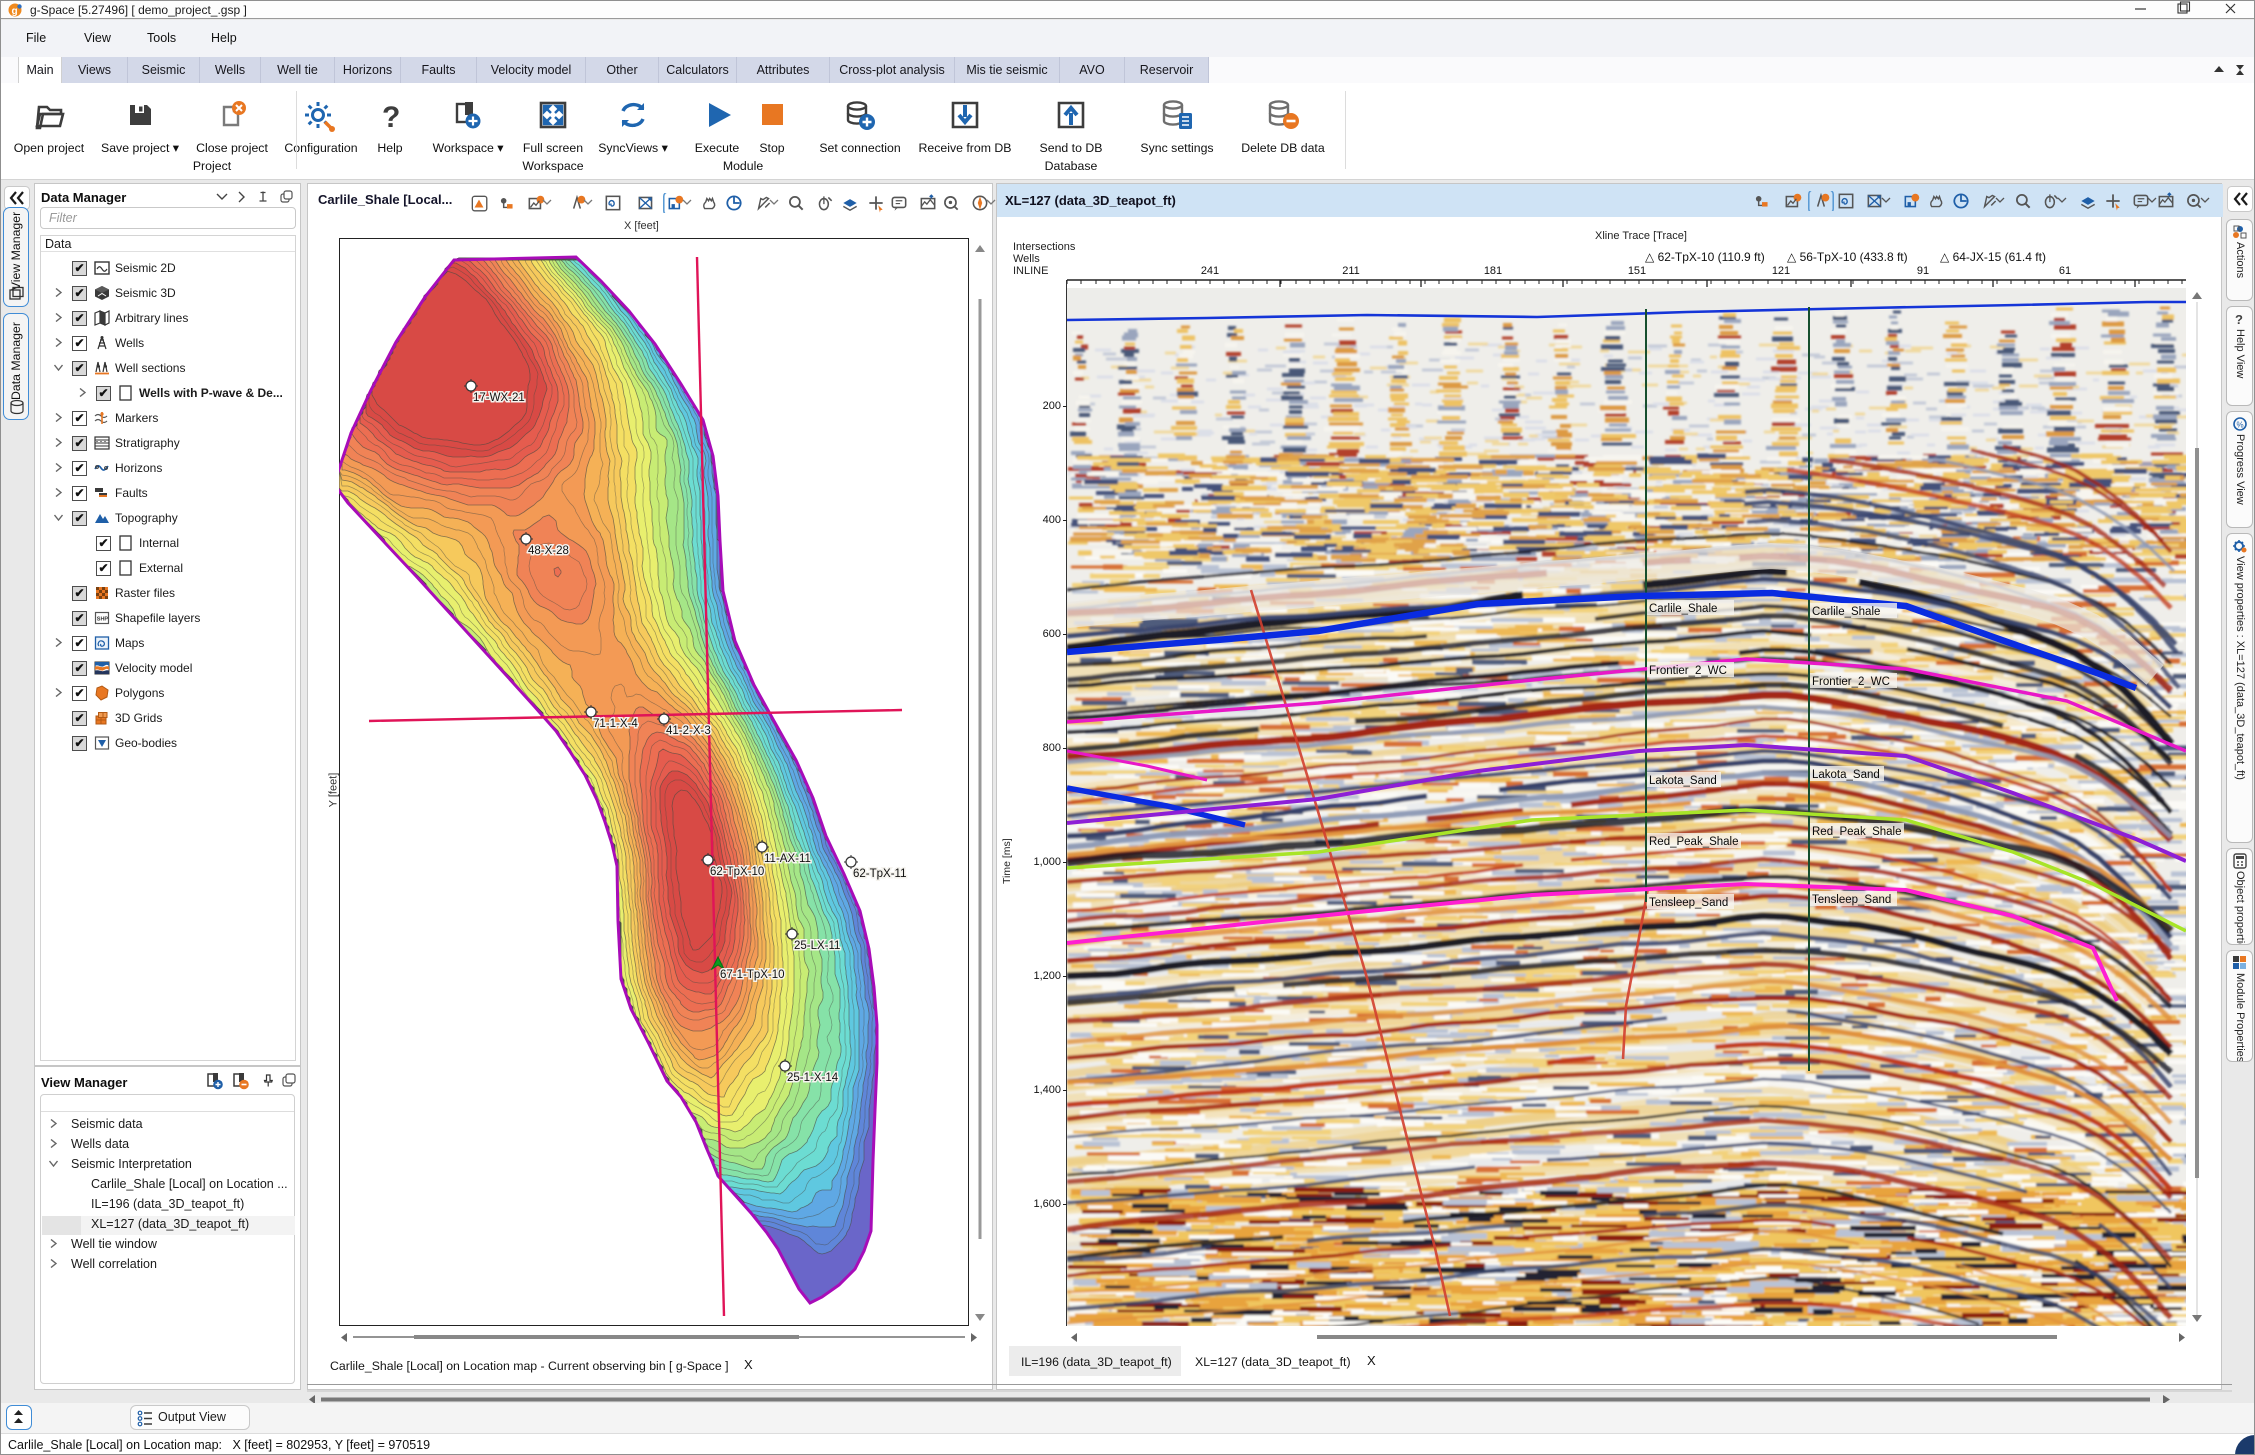 The image size is (2255, 1455). What do you see at coordinates (499, 398) in the screenshot?
I see `svg-text: 17-WX-21` at bounding box center [499, 398].